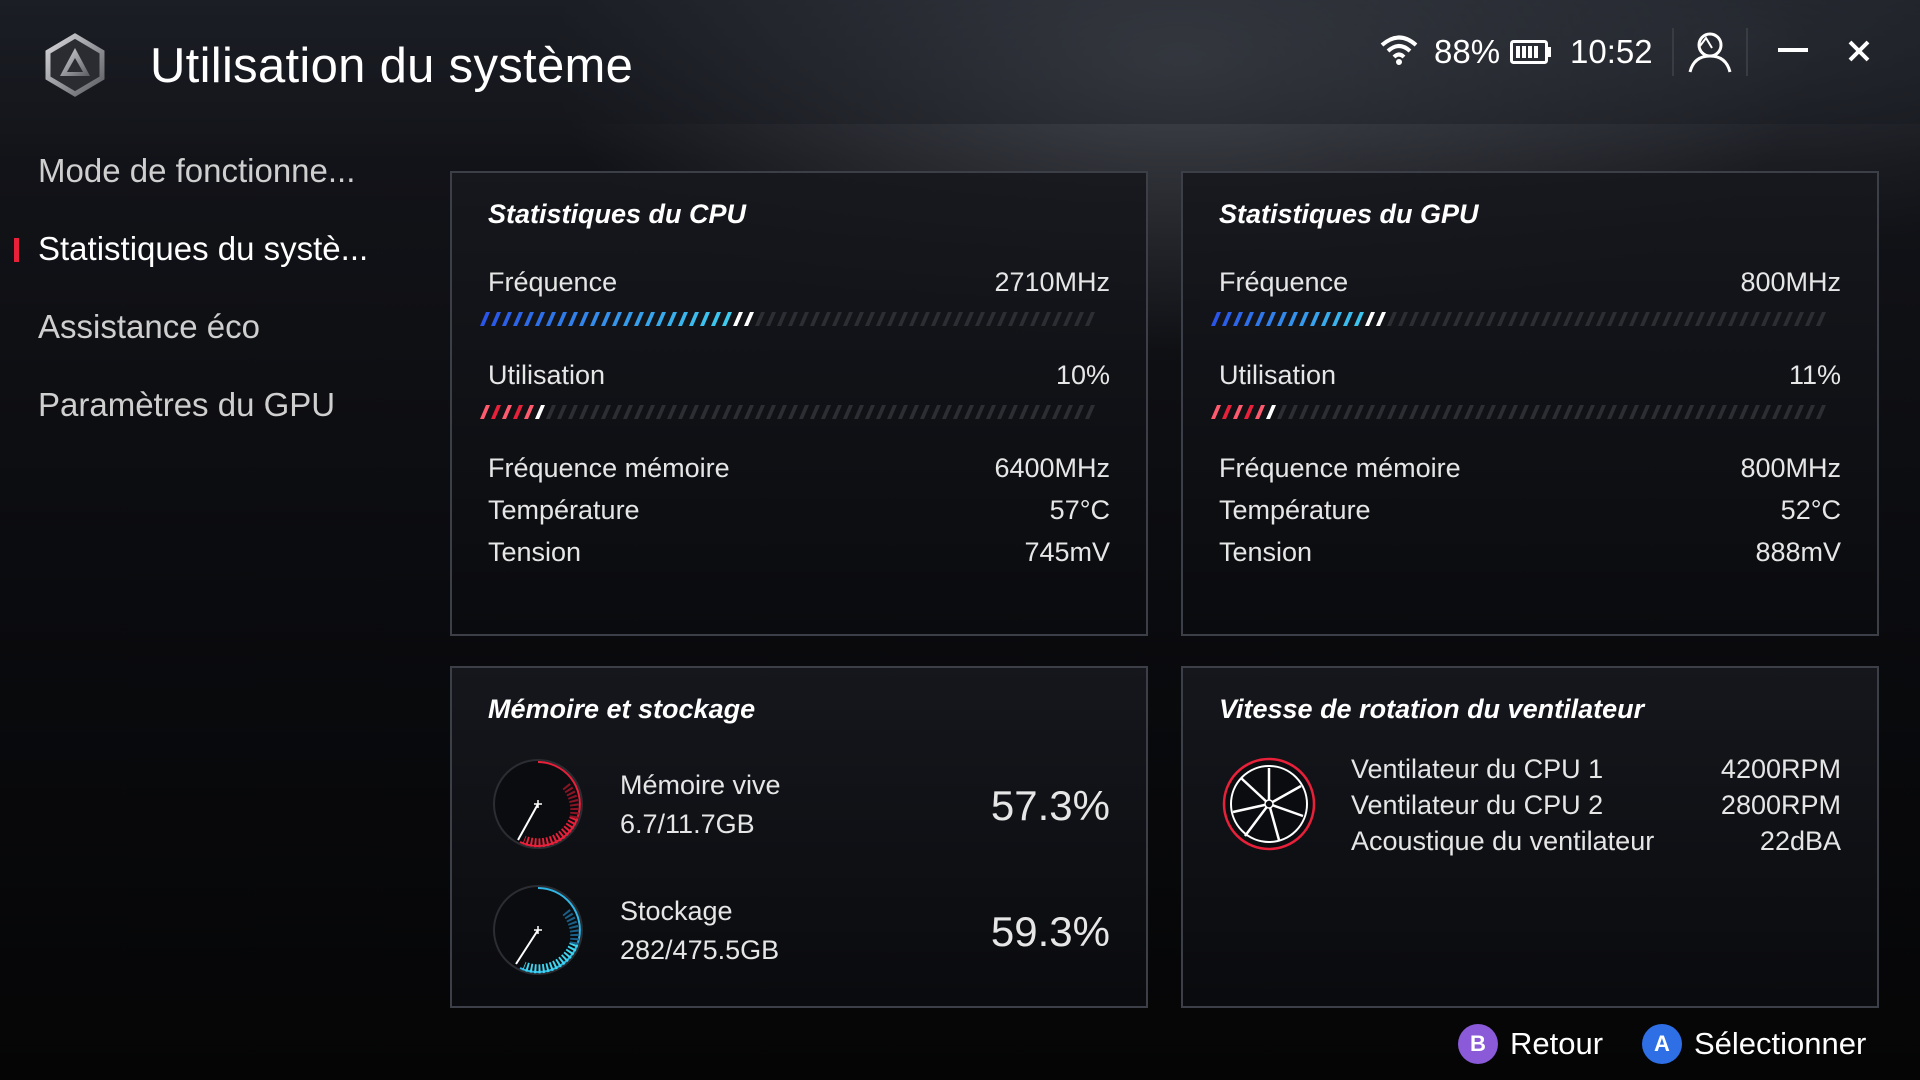 The height and width of the screenshot is (1080, 1920). Describe the element at coordinates (1478, 1044) in the screenshot. I see `b-button-icon: B` at that location.